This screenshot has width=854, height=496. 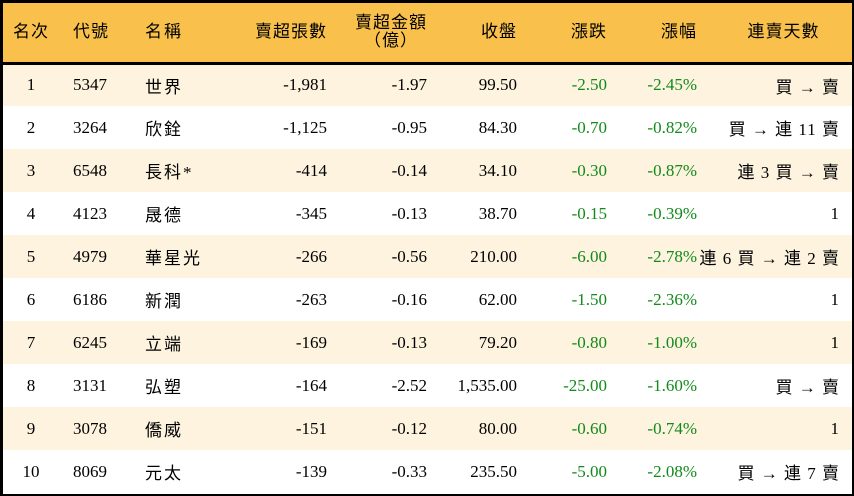 What do you see at coordinates (311, 170) in the screenshot?
I see `cell-lots: -414` at bounding box center [311, 170].